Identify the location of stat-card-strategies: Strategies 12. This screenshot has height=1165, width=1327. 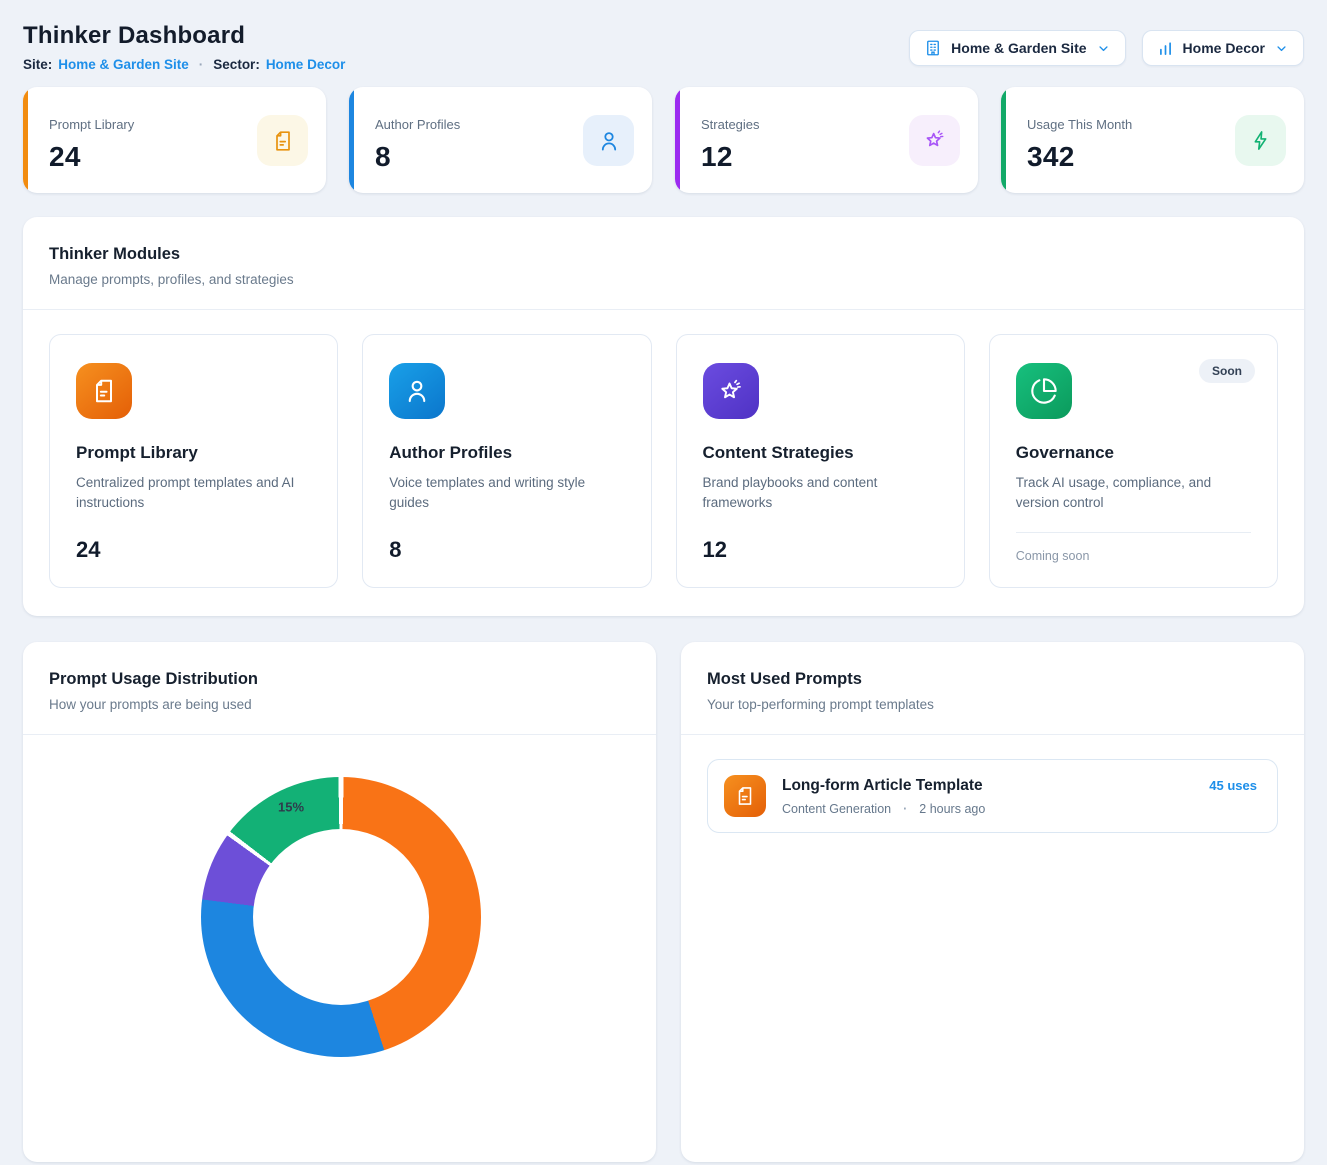
(826, 140).